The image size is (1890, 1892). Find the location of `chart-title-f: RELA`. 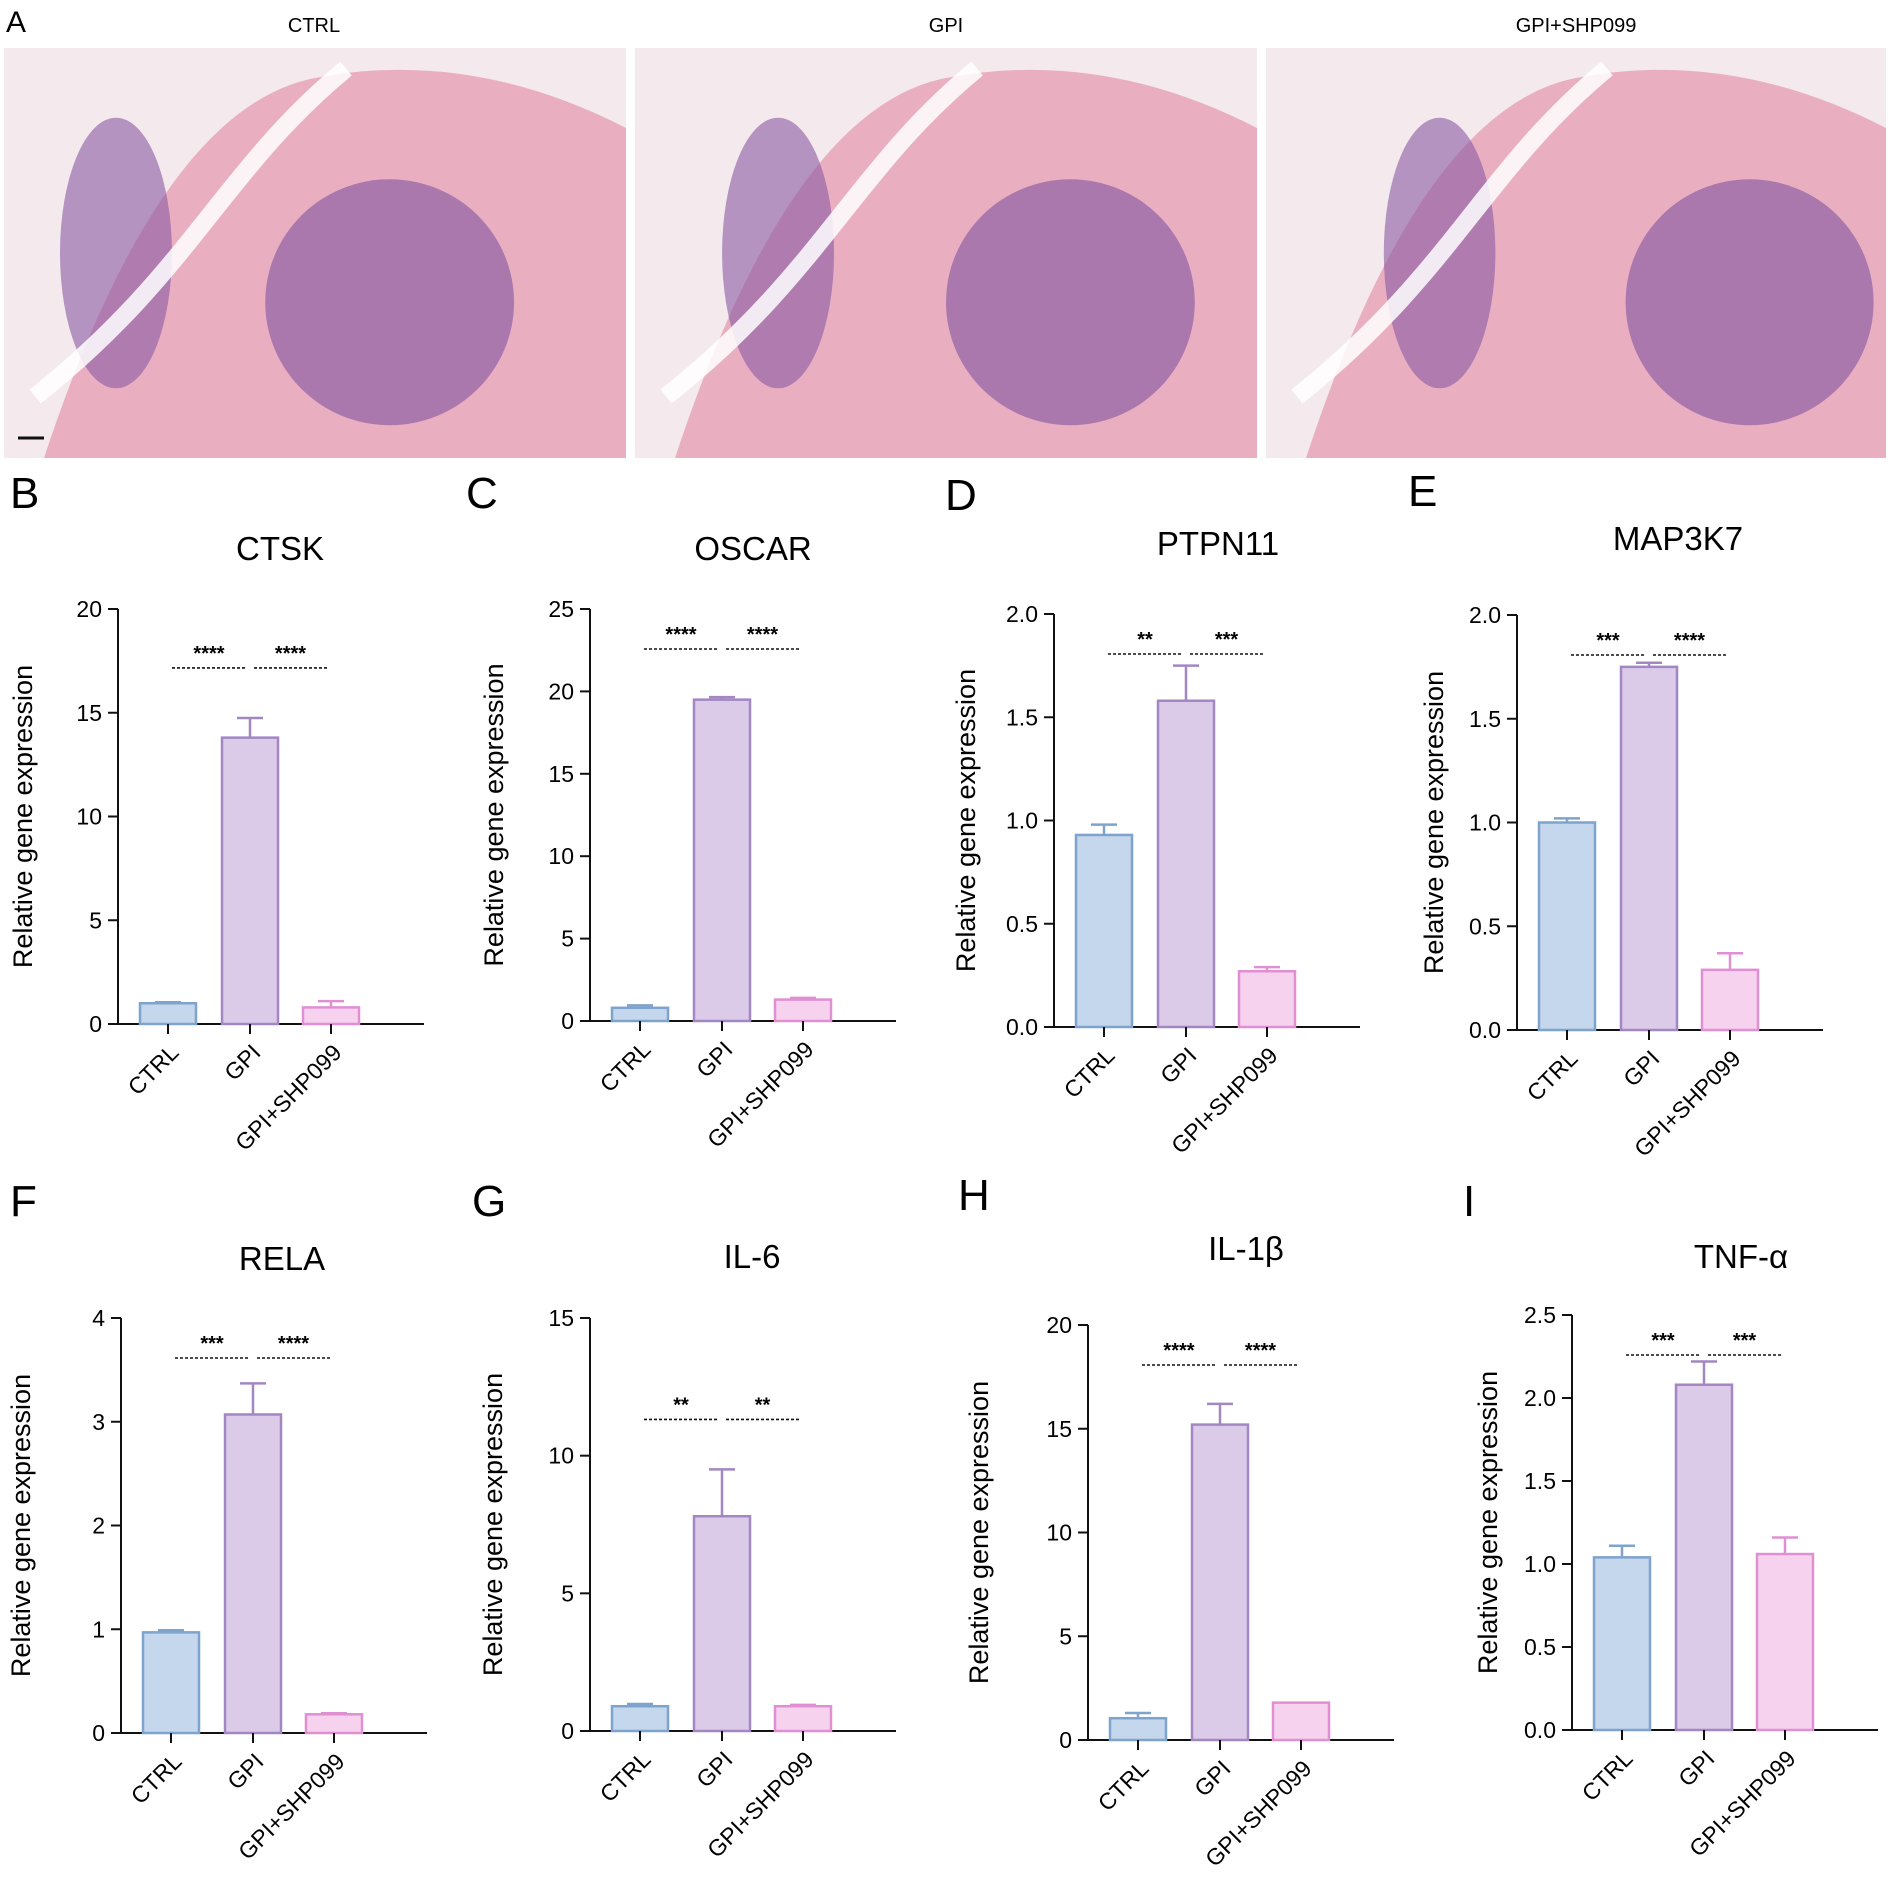

chart-title-f: RELA is located at coordinates (282, 1258).